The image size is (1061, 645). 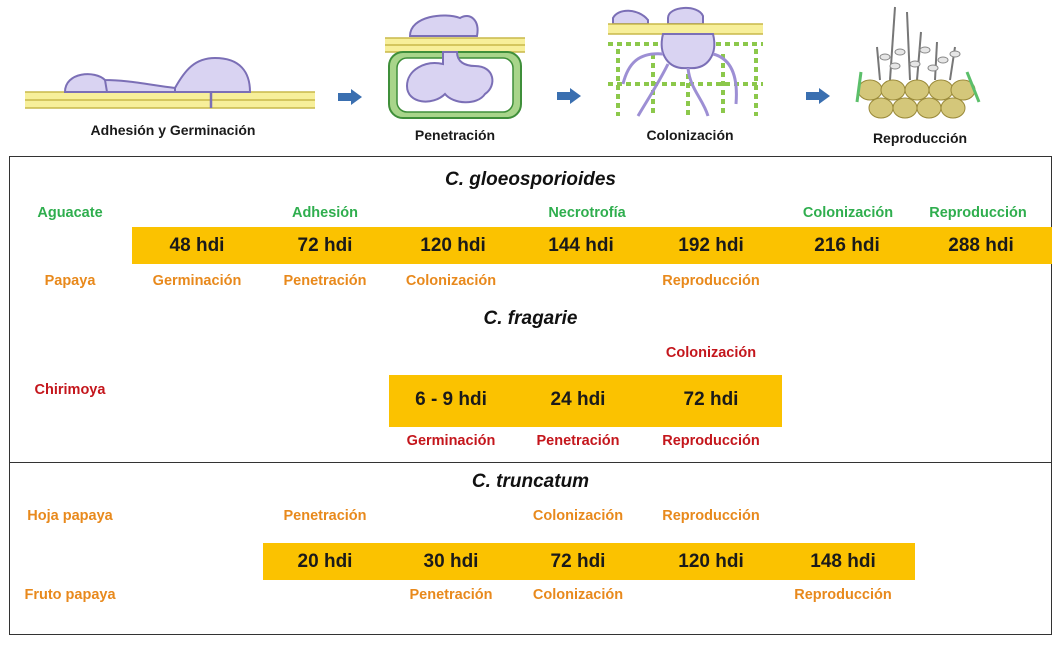 I want to click on time-point: 148 hdi, so click(x=843, y=561).